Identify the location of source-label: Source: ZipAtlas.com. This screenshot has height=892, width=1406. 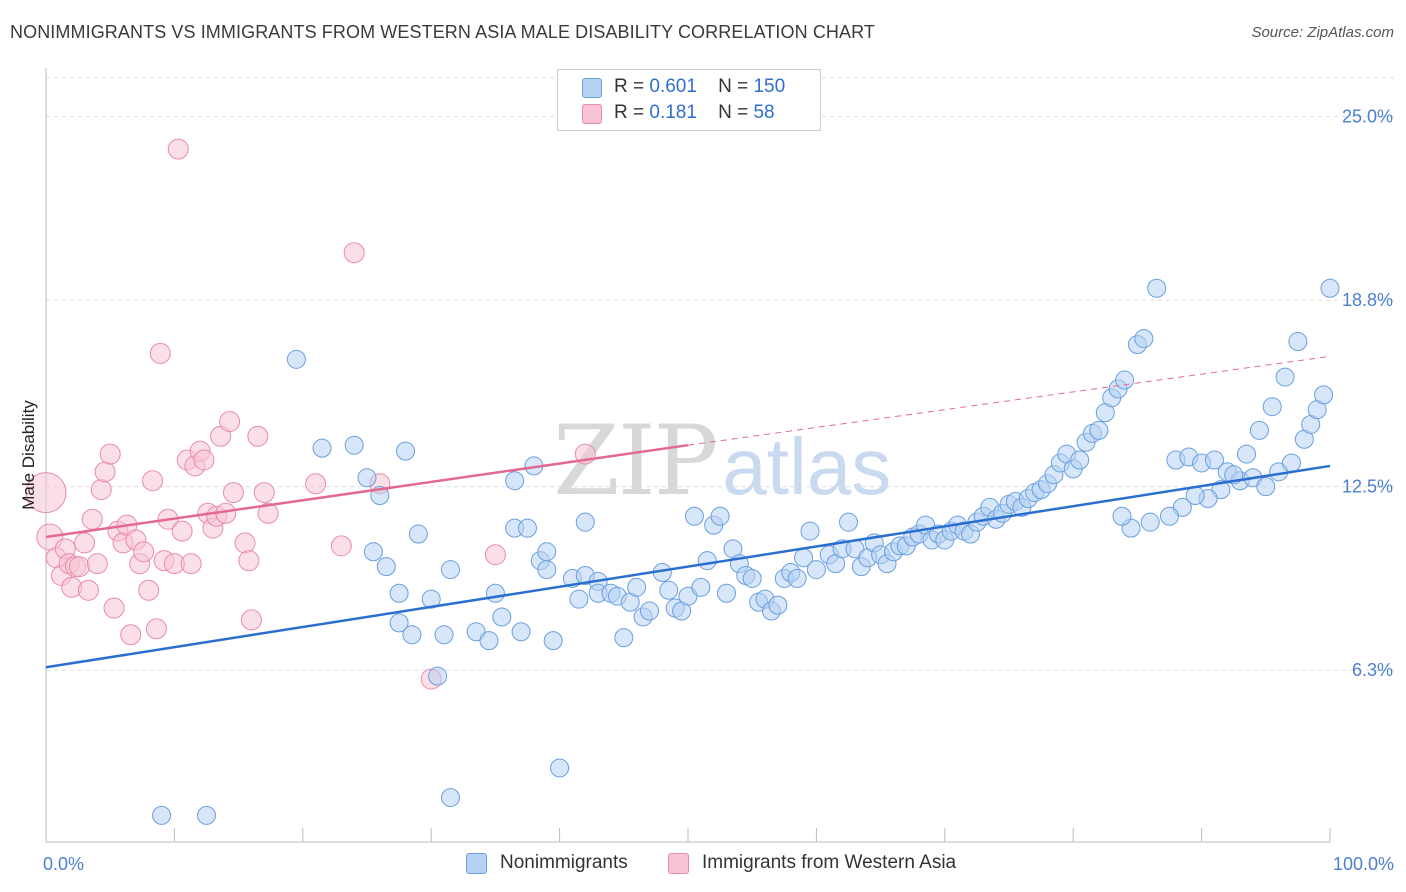
(1322, 32).